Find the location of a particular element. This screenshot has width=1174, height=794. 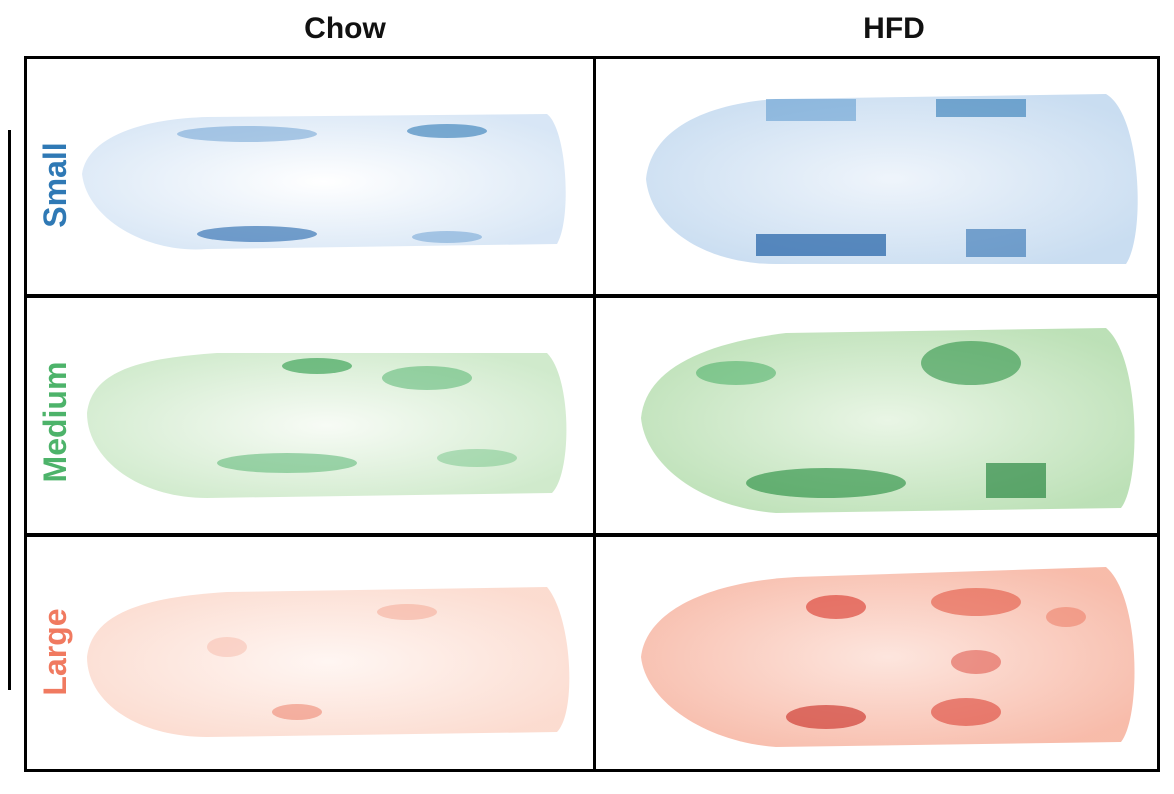

heatmap-hfd-medium is located at coordinates (878, 415).